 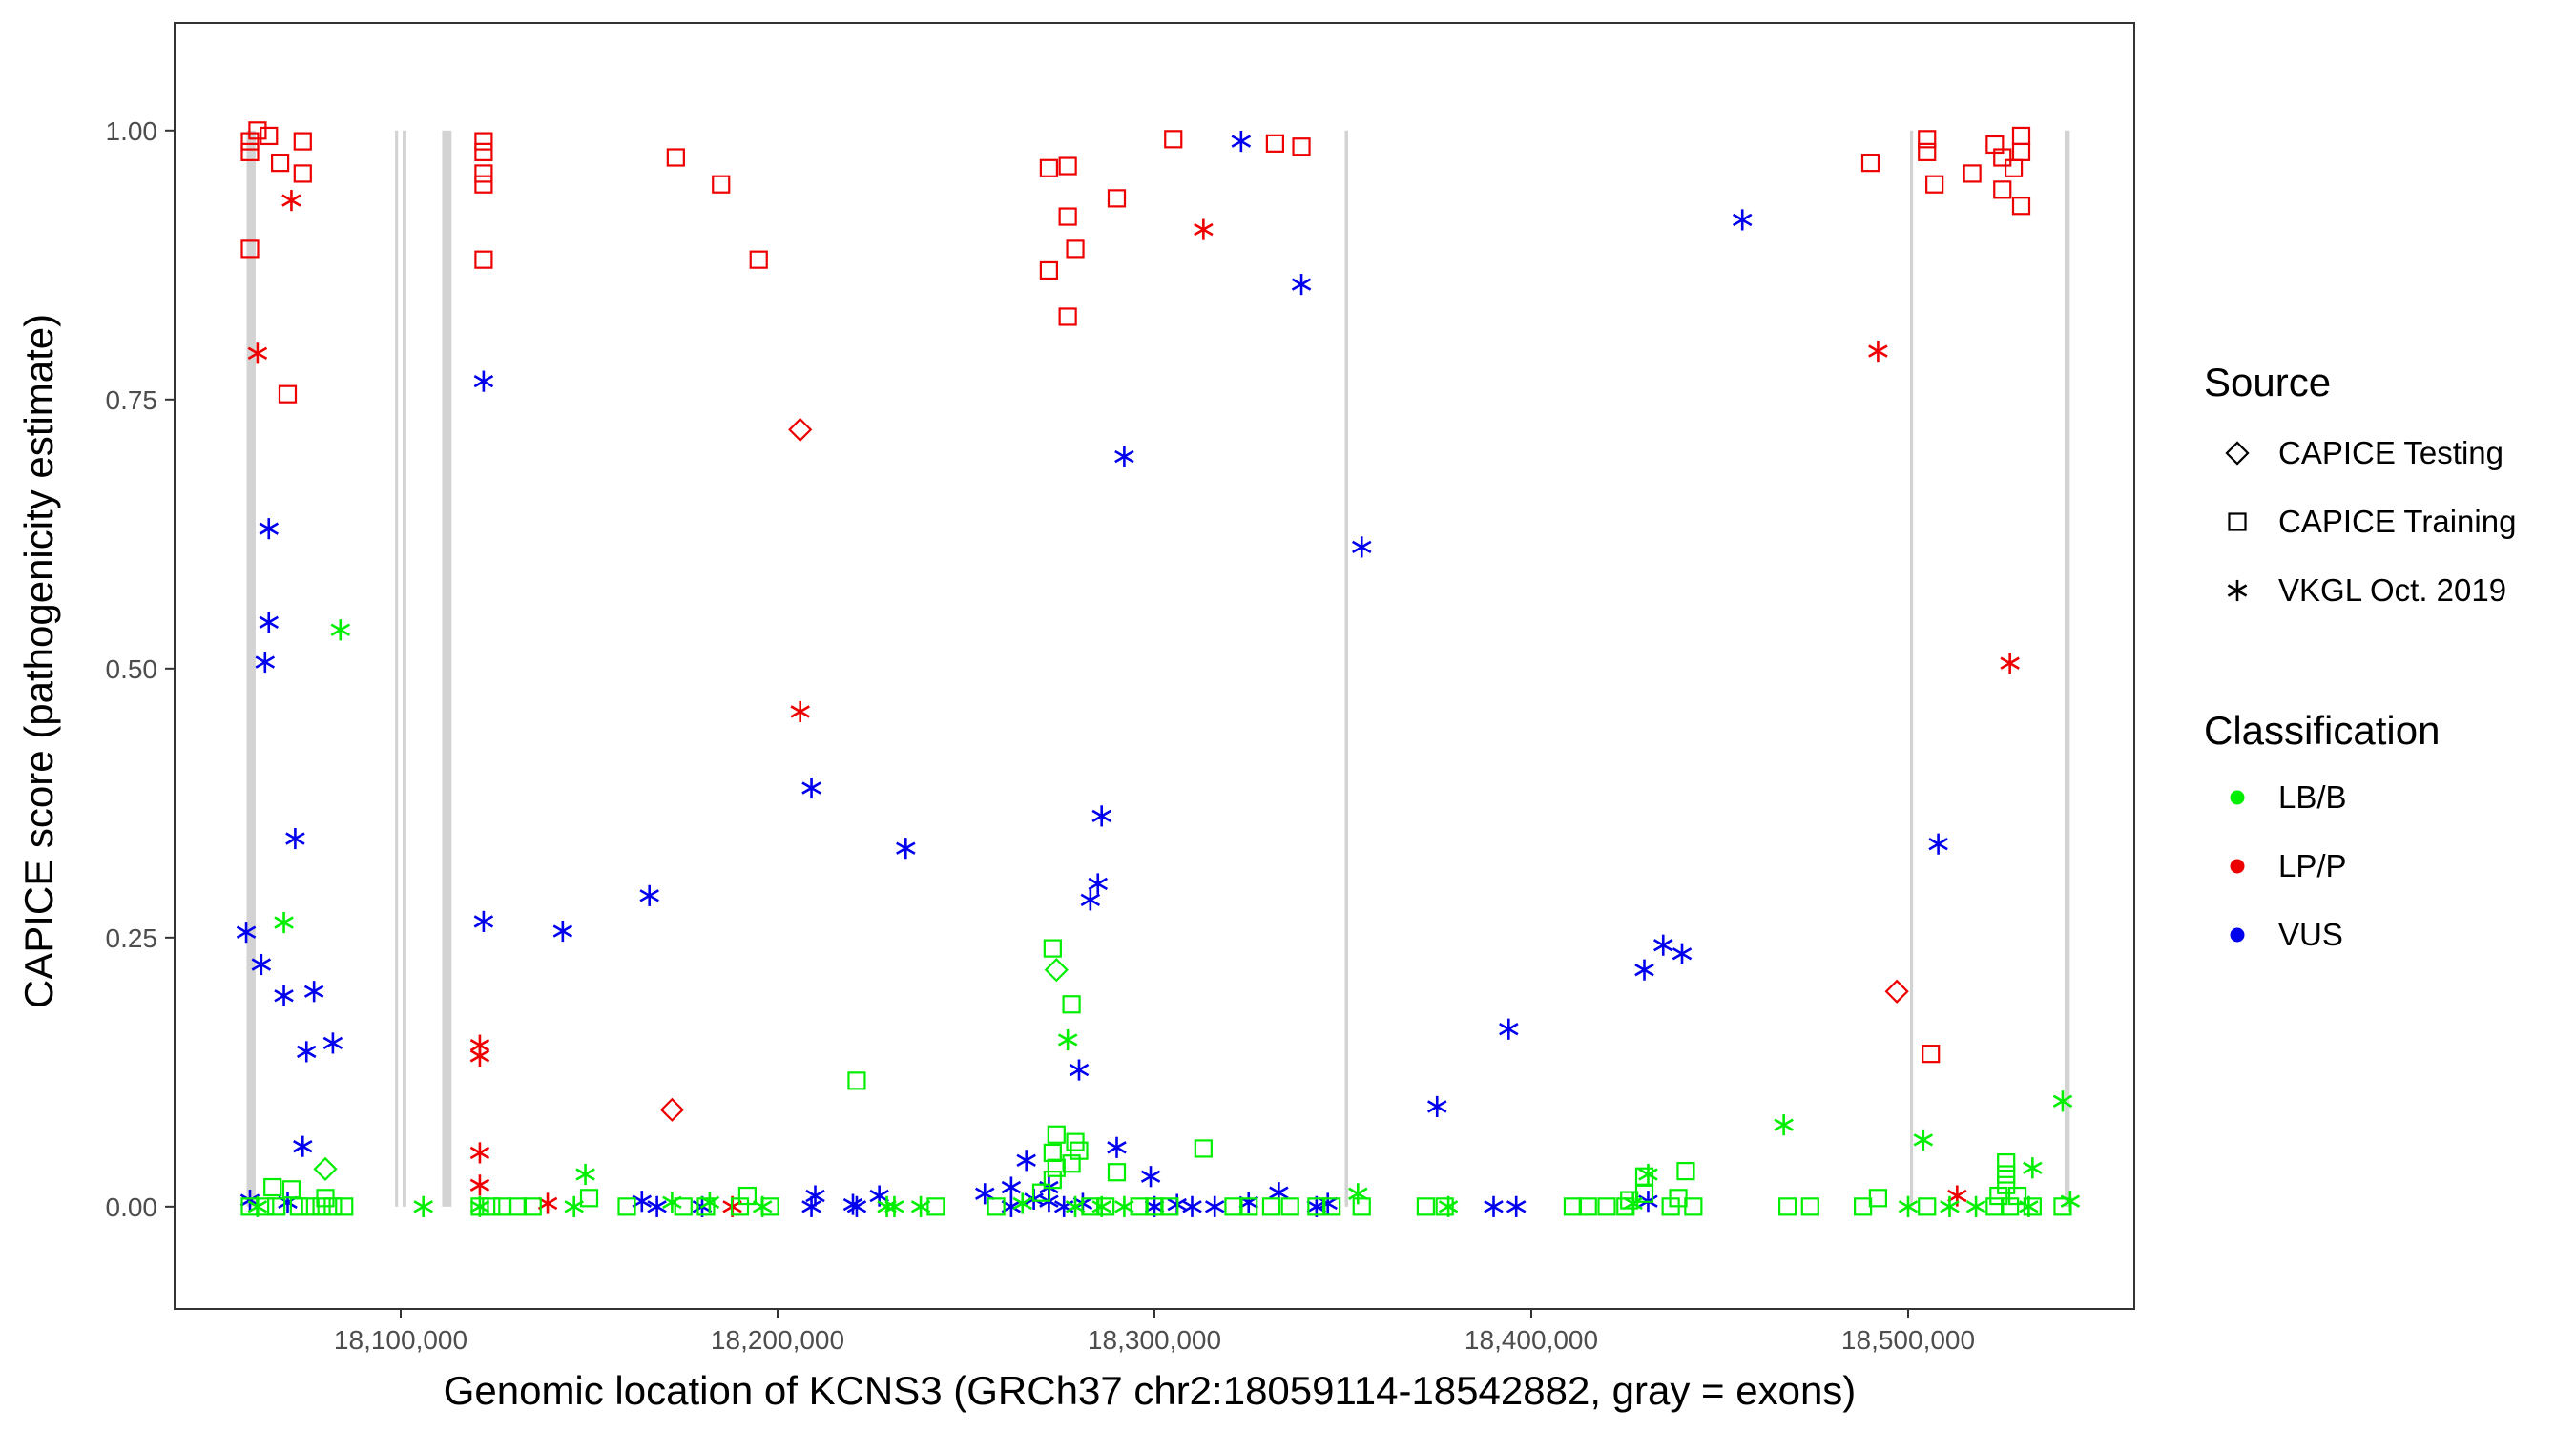 I want to click on x-tick-label: 18,100,000, so click(x=400, y=1340).